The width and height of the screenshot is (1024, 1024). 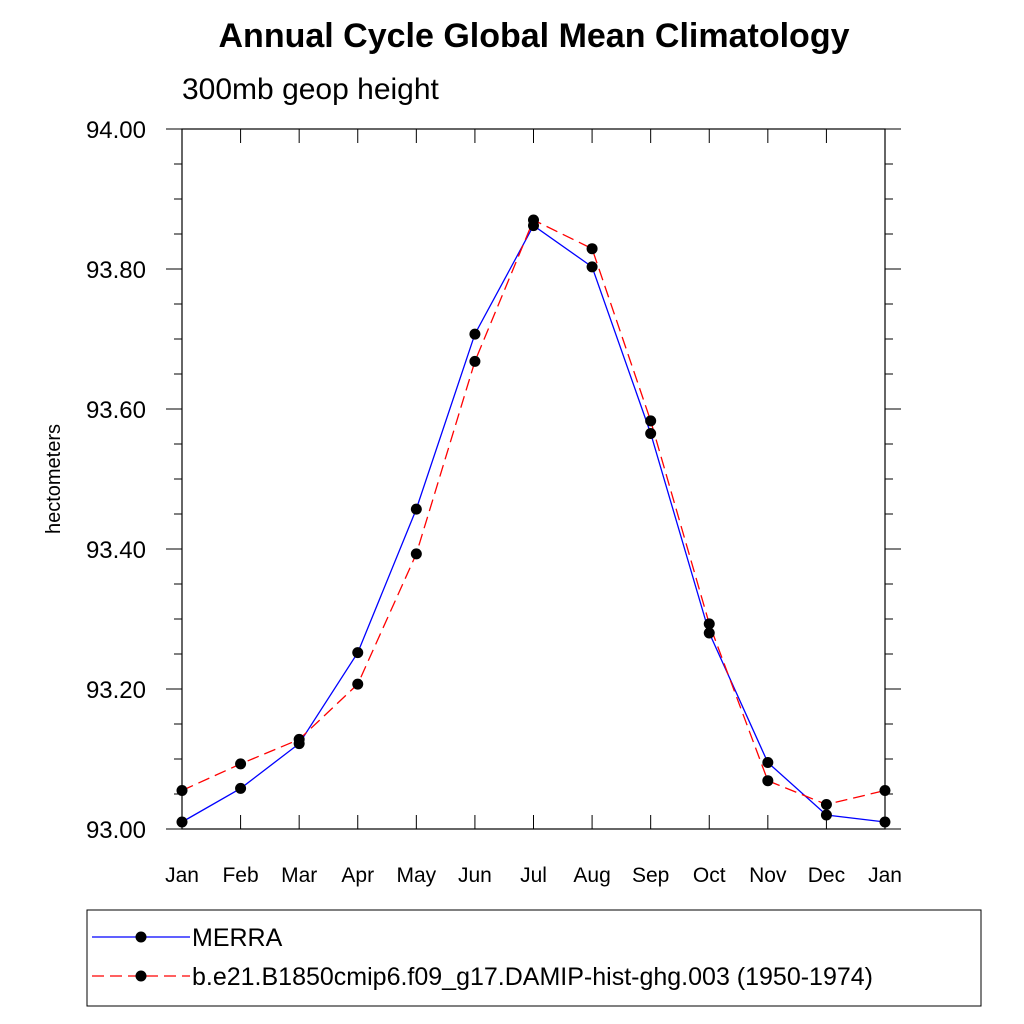 I want to click on x-tick-label: Nov, so click(x=768, y=875).